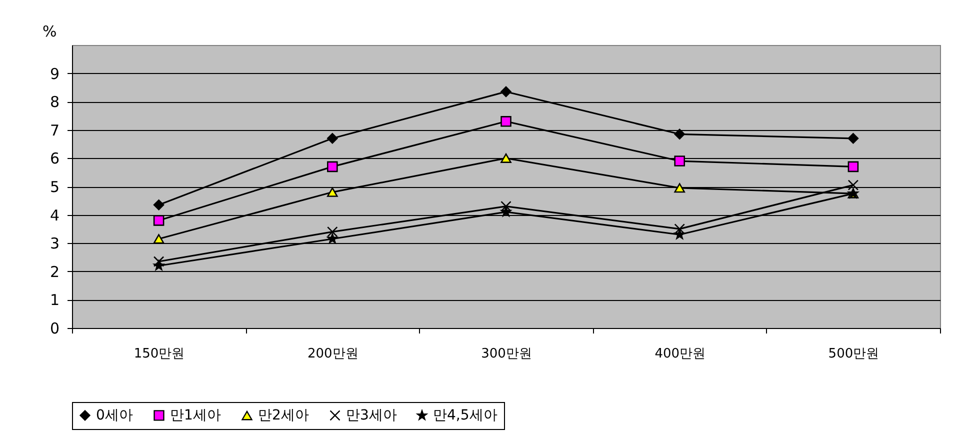 This screenshot has height=437, width=961. What do you see at coordinates (55, 159) in the screenshot?
I see `y-tick-label: 6` at bounding box center [55, 159].